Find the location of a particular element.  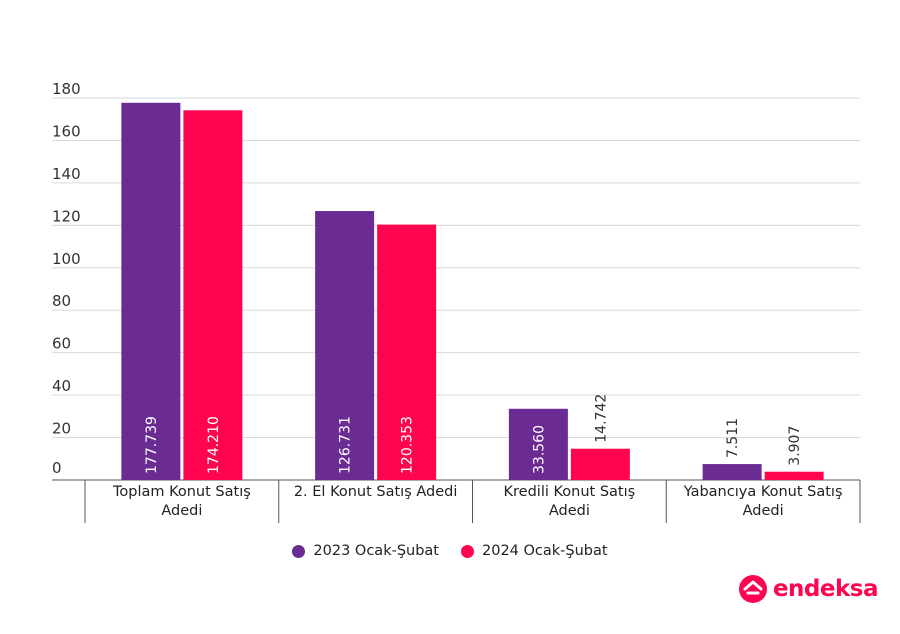

y-tick-label: 40 is located at coordinates (61, 386).